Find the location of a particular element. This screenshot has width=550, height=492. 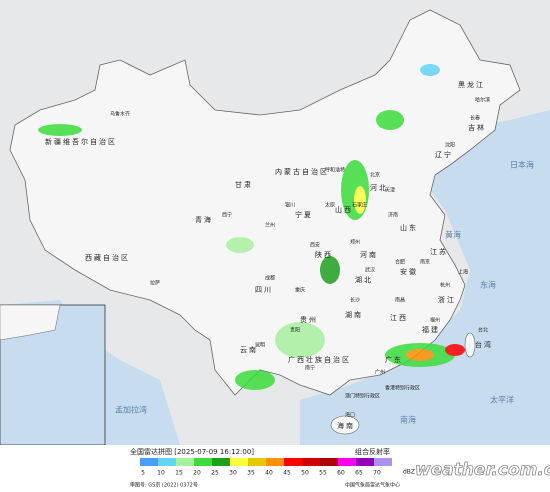

region-label: 辽宁 is located at coordinates (444, 154).